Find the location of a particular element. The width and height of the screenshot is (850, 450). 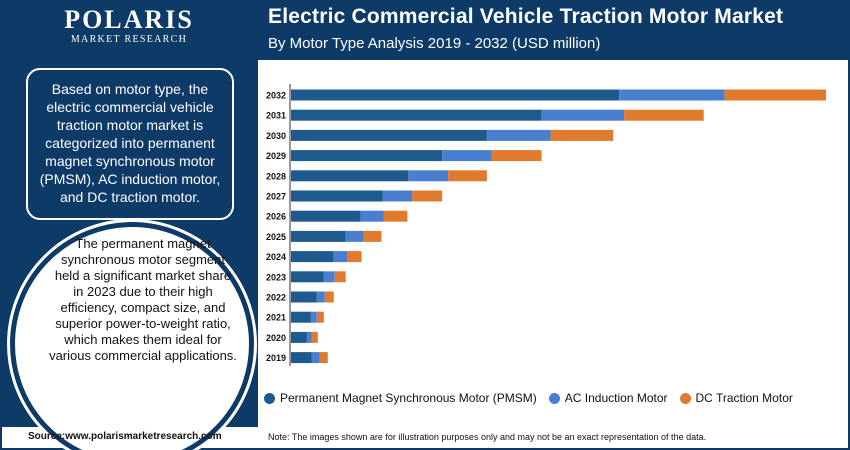

legend-label-2: DC Traction Motor is located at coordinates (744, 398).